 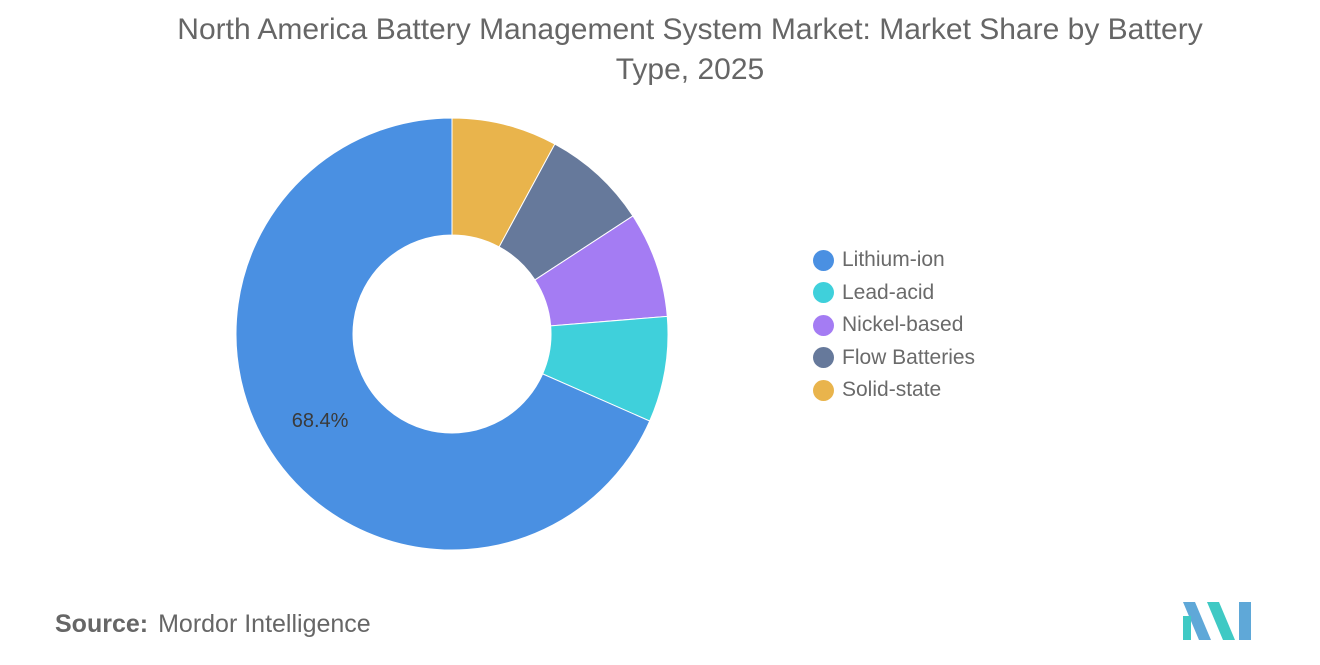 I want to click on logo-middle-shape, so click(x=1221, y=621).